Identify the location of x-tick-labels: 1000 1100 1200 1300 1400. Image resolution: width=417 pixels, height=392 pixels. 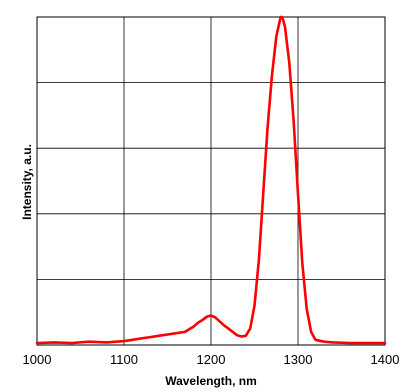
(211, 359).